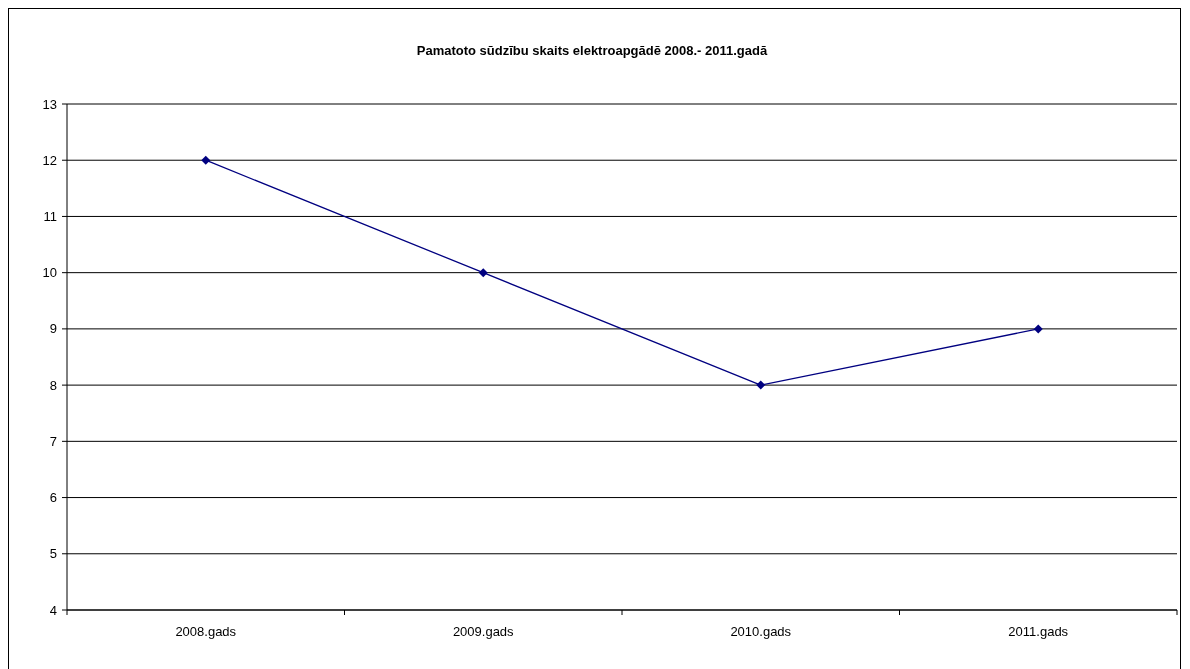  I want to click on x-tick-label: 2009.gads, so click(483, 631).